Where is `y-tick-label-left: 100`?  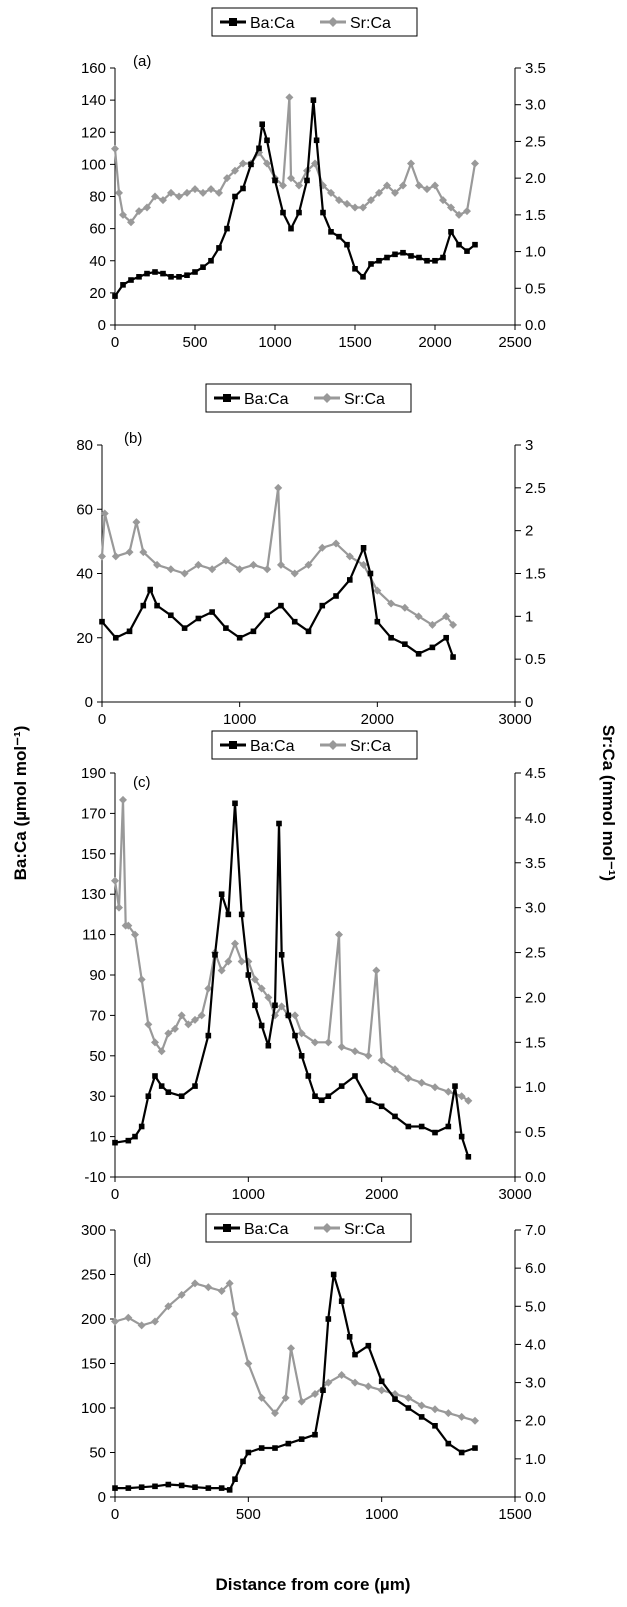 y-tick-label-left: 100 is located at coordinates (93, 1408).